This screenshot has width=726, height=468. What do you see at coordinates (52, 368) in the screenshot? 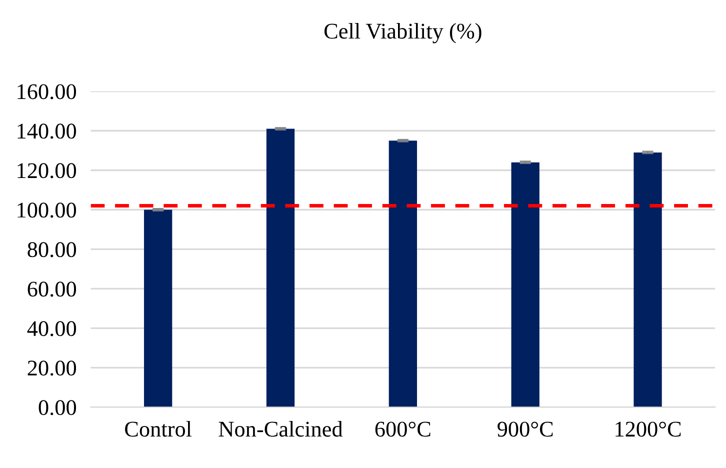
I see `y-tick-label: 20.00` at bounding box center [52, 368].